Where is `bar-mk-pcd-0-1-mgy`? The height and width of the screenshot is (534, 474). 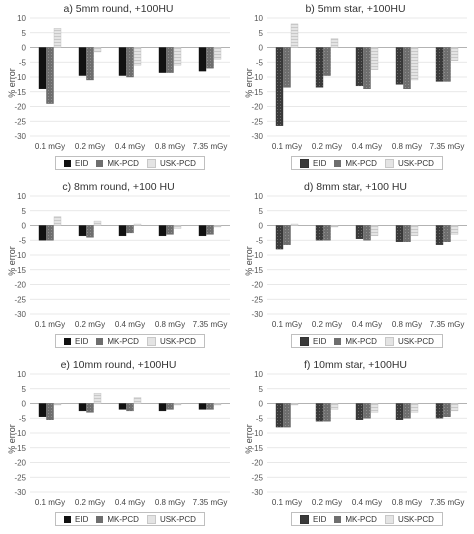 bar-mk-pcd-0-1-mgy is located at coordinates (50, 411).